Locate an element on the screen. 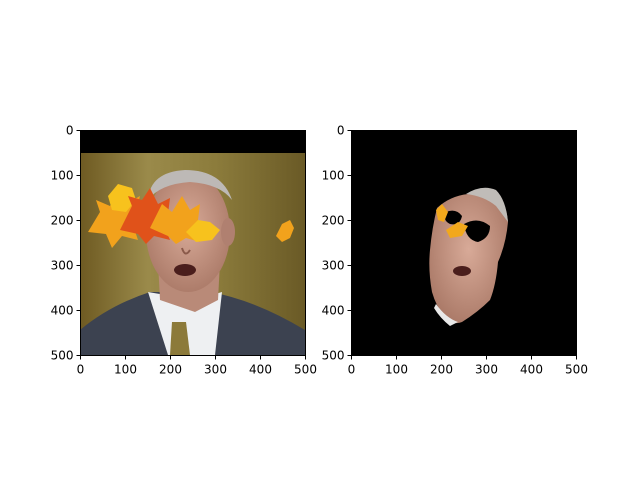 This screenshot has height=480, width=640. left-xtick-label-400: 400 is located at coordinates (260, 370).